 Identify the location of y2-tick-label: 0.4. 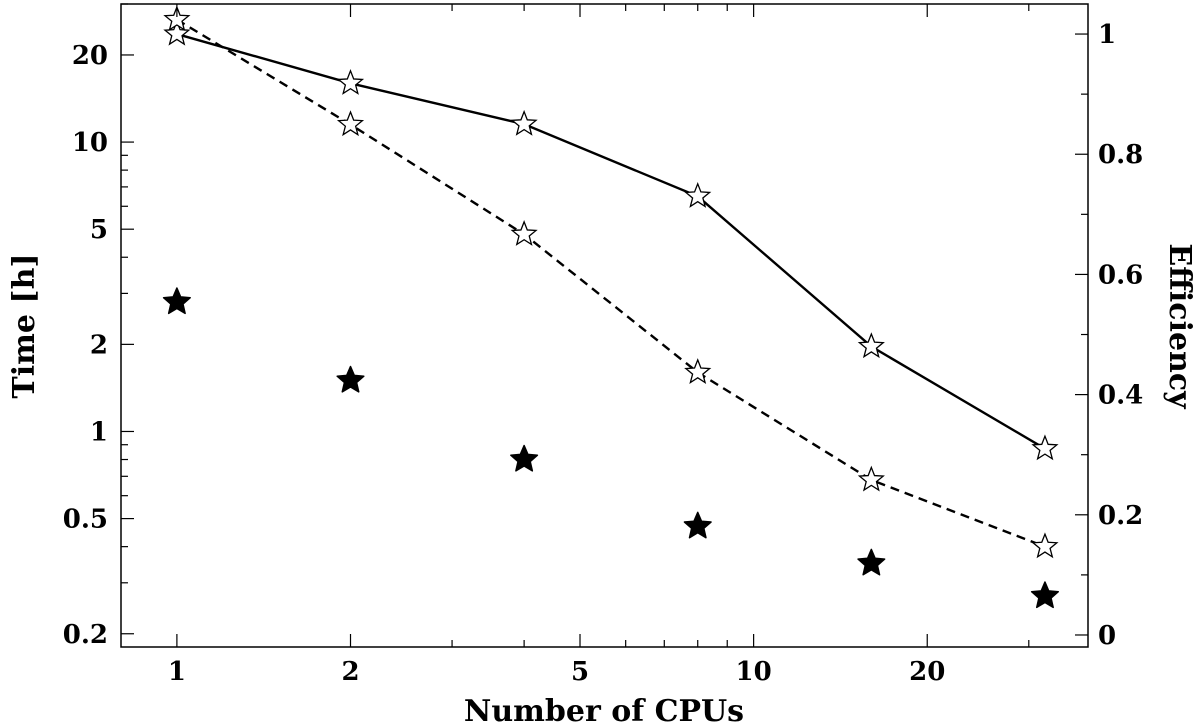
(1120, 396).